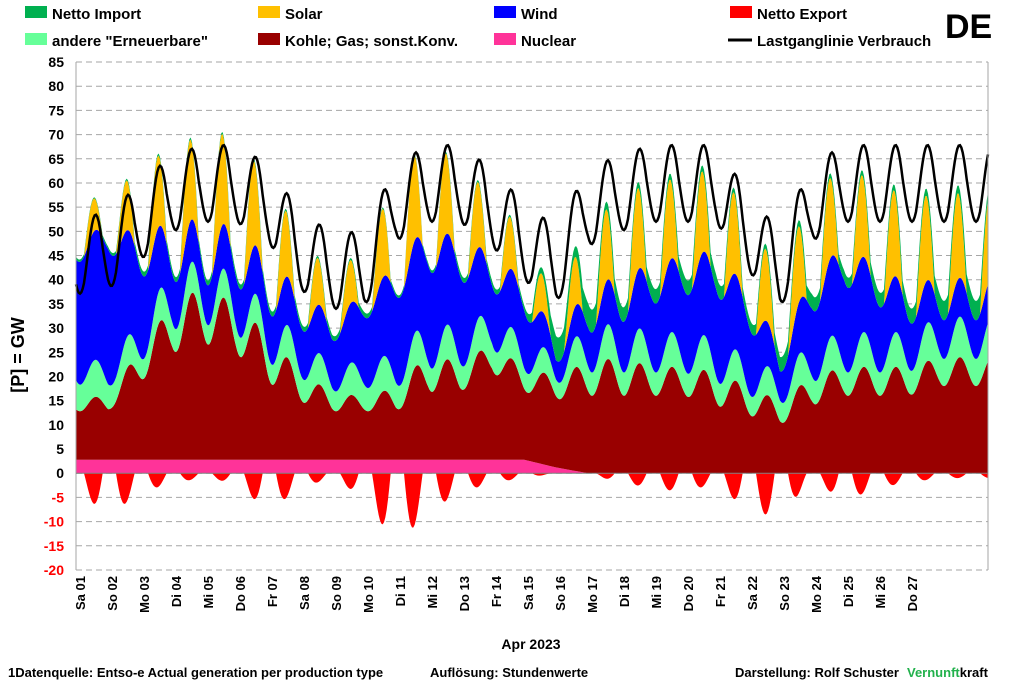  I want to click on x-tick-label: Do 27, so click(912, 593).